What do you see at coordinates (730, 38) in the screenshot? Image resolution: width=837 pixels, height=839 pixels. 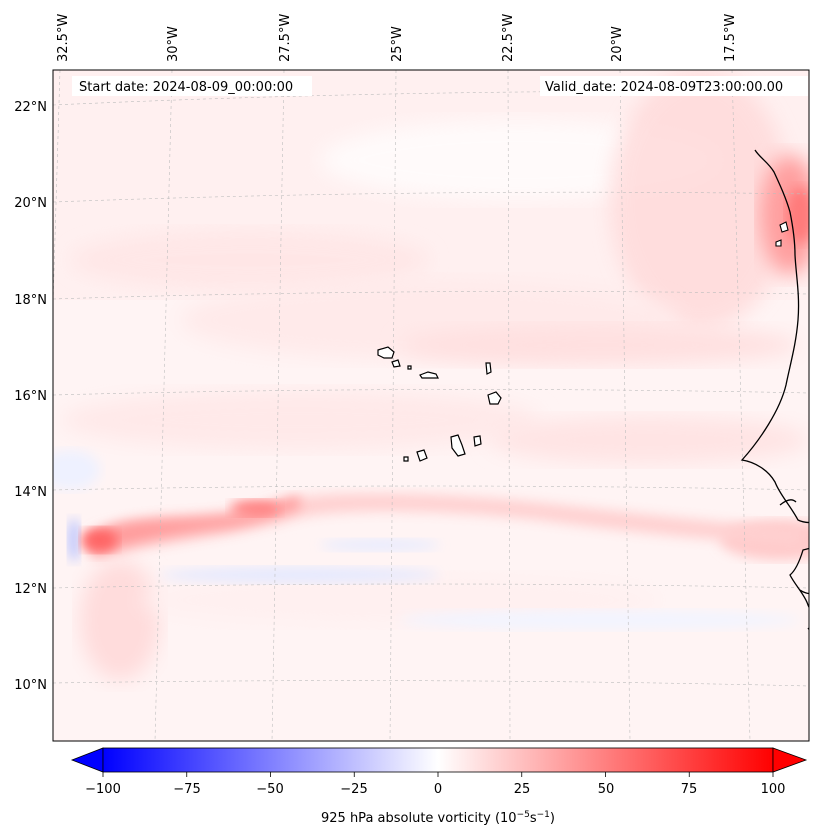 I see `lon-label-17-5w: 17.5°W` at bounding box center [730, 38].